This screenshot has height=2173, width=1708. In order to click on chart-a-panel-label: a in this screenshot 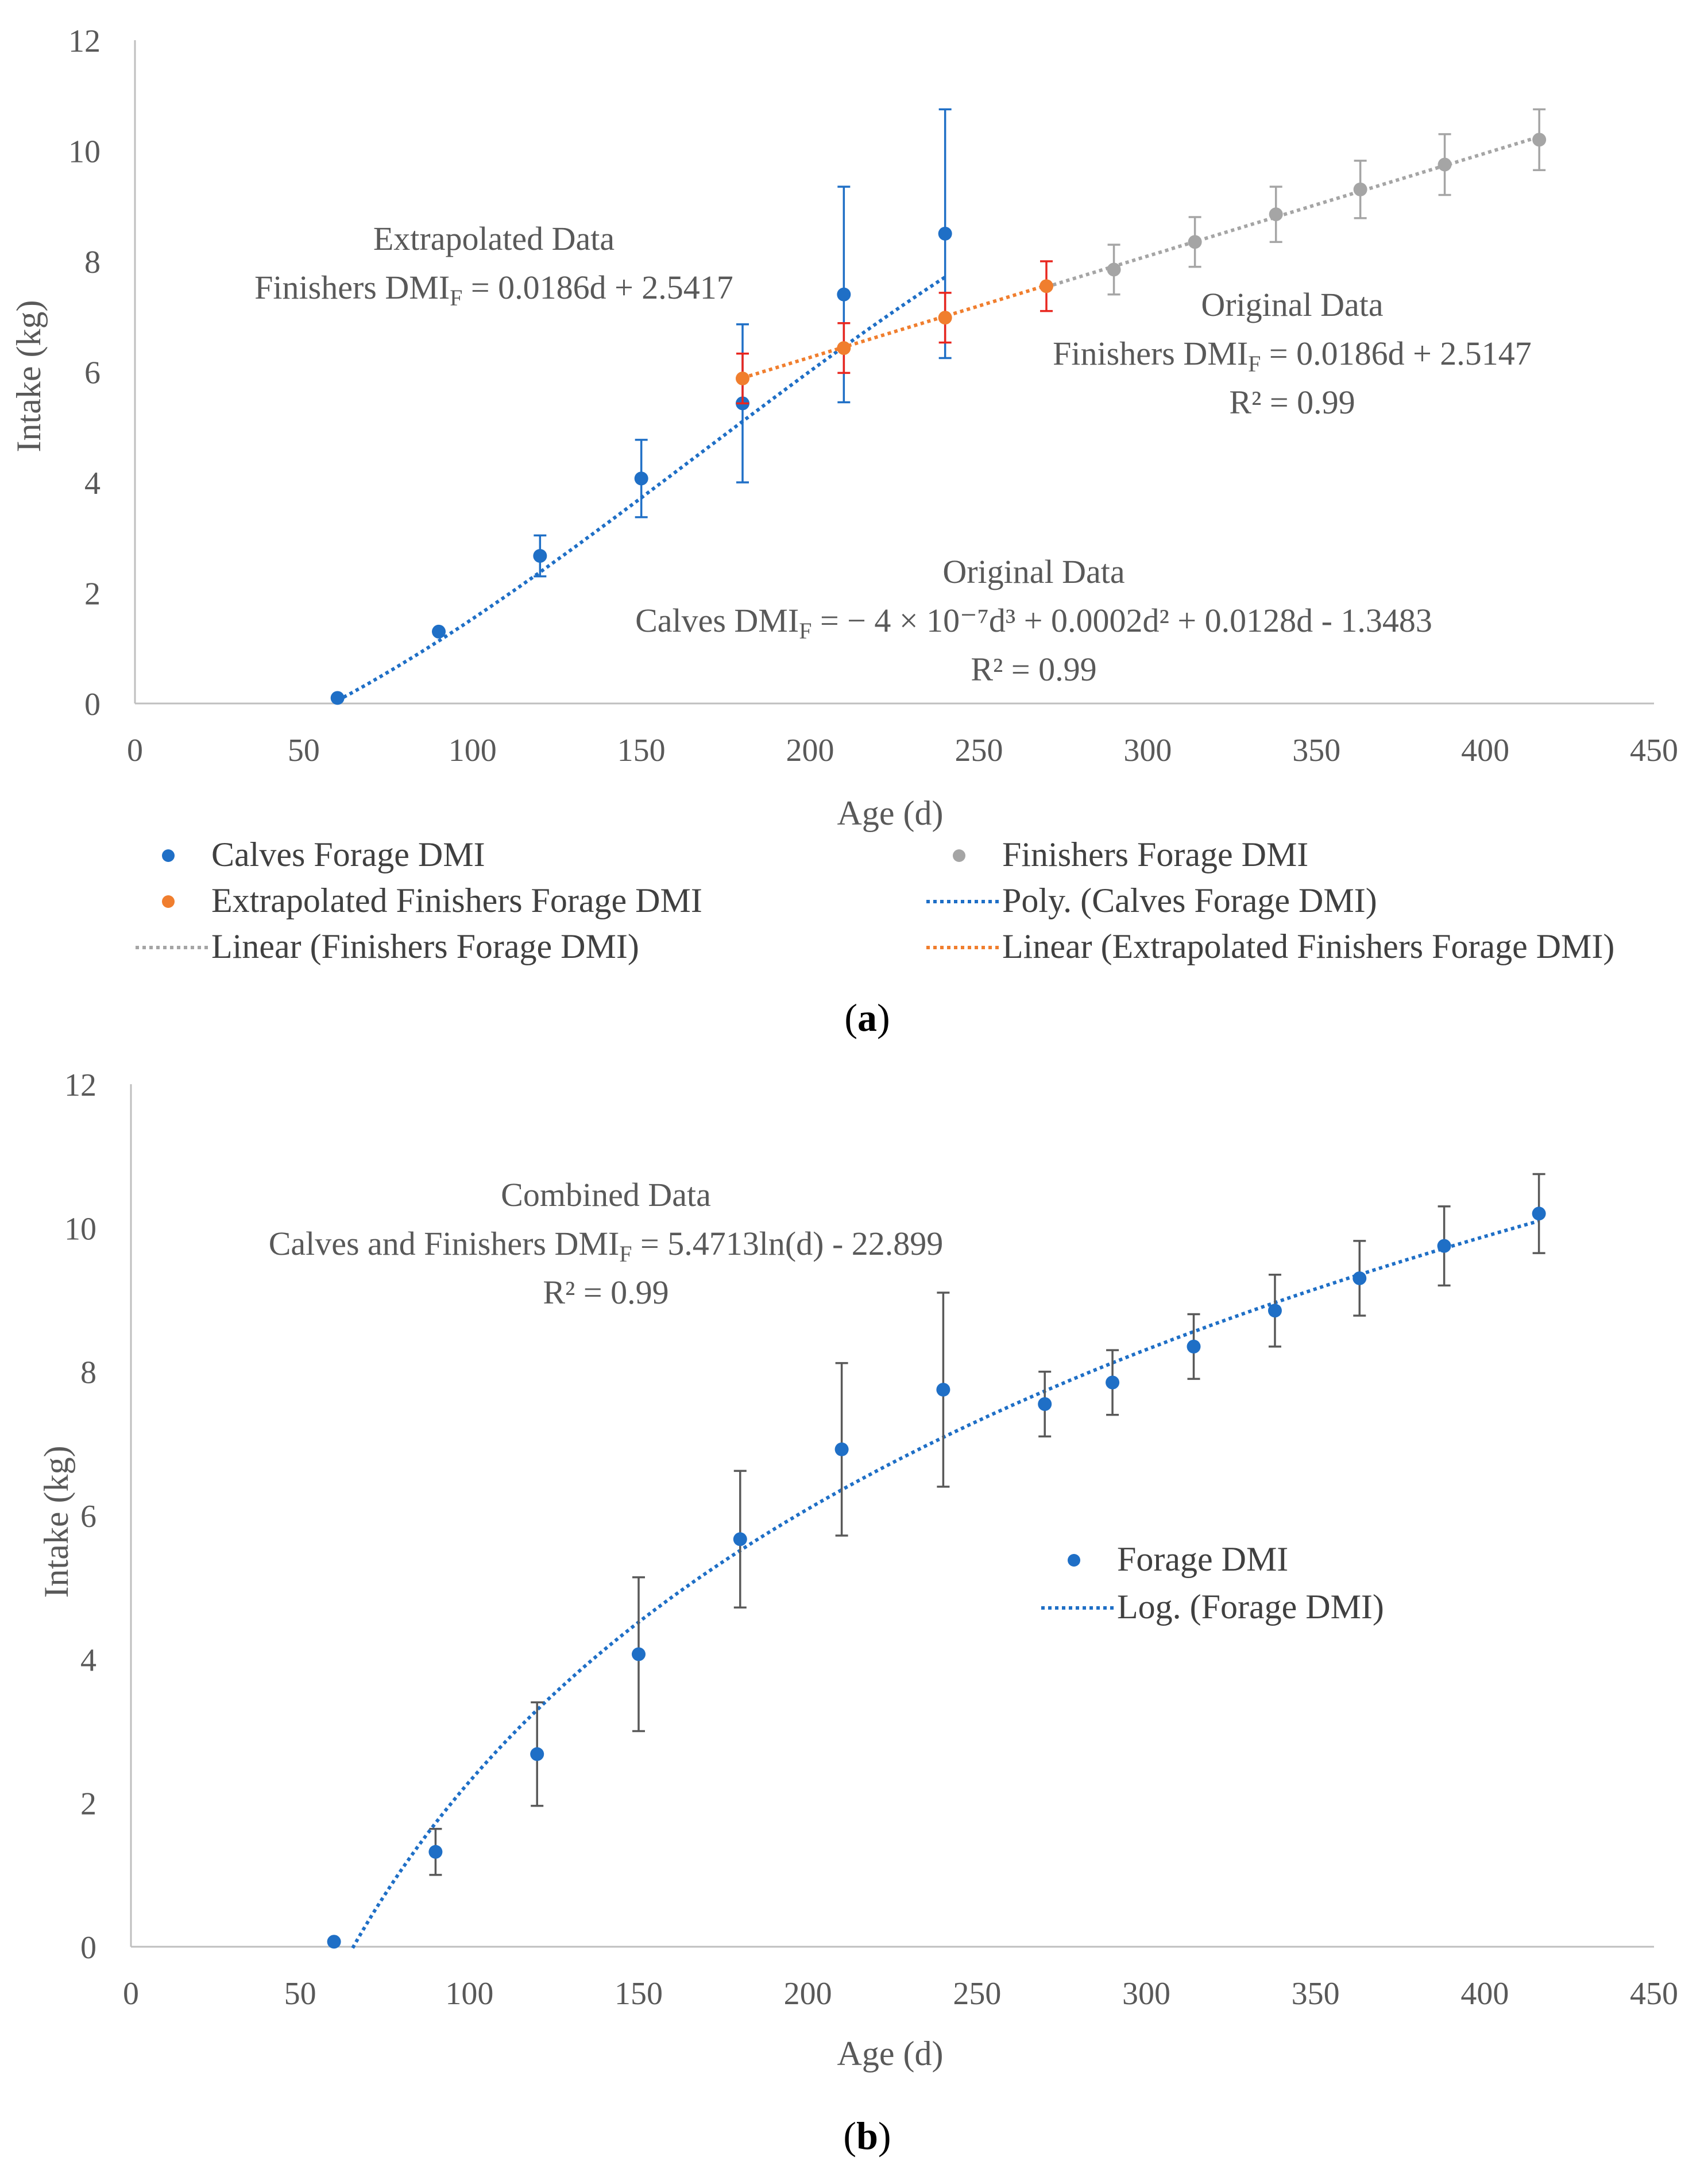, I will do `click(867, 1017)`.